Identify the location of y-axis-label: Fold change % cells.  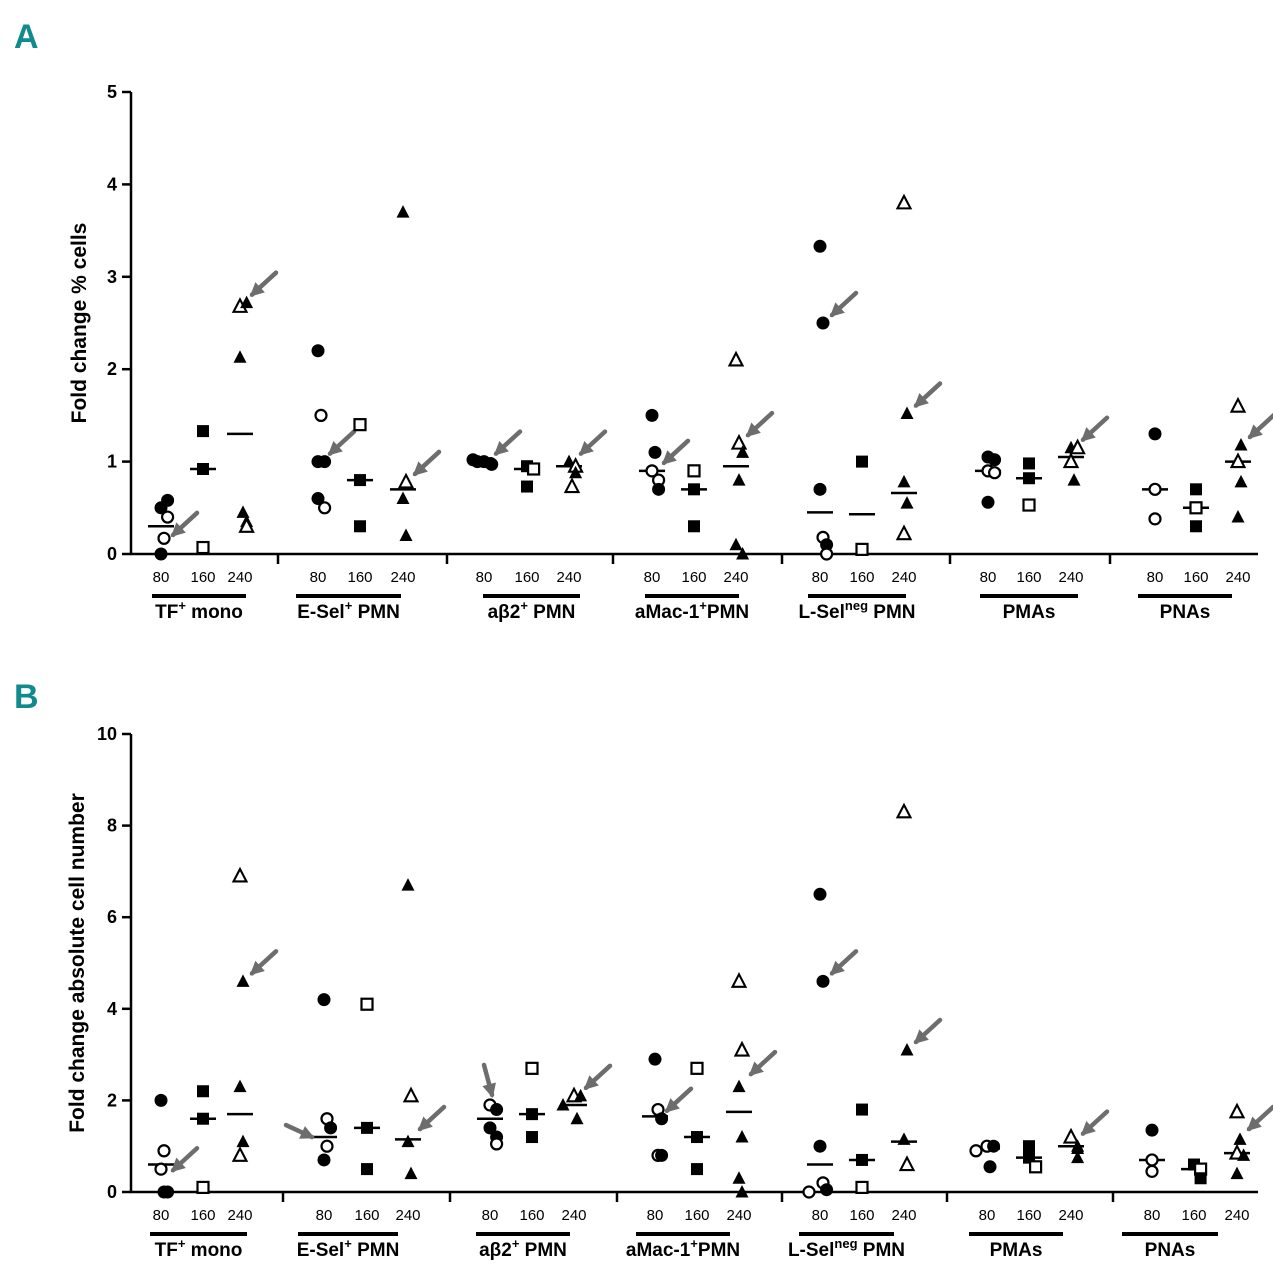
(79, 323).